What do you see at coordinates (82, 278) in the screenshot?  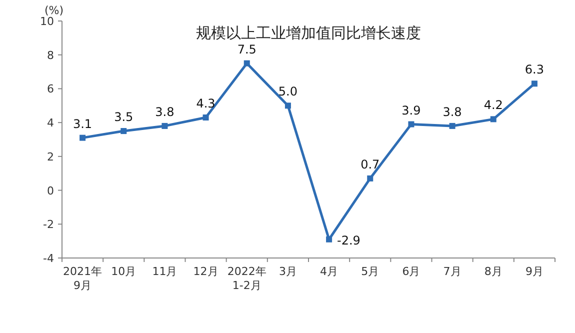 I see `x-tick-label: 2021年 9月` at bounding box center [82, 278].